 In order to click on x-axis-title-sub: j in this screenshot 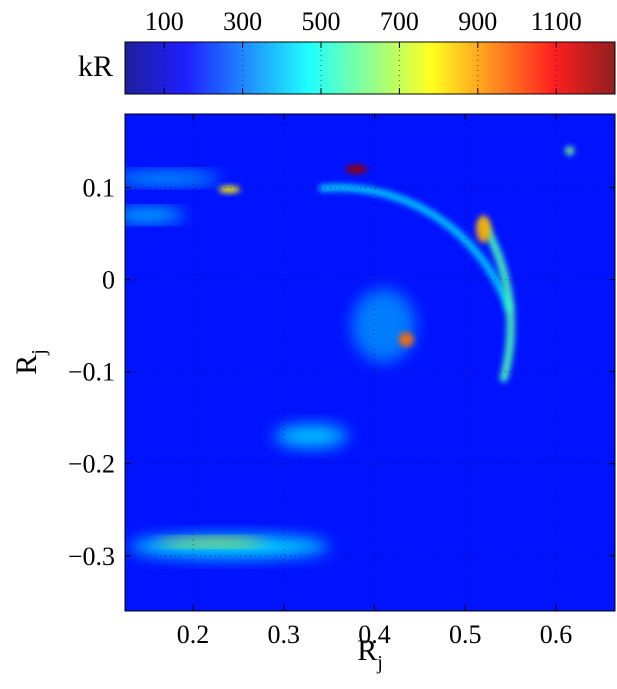, I will do `click(379, 663)`.